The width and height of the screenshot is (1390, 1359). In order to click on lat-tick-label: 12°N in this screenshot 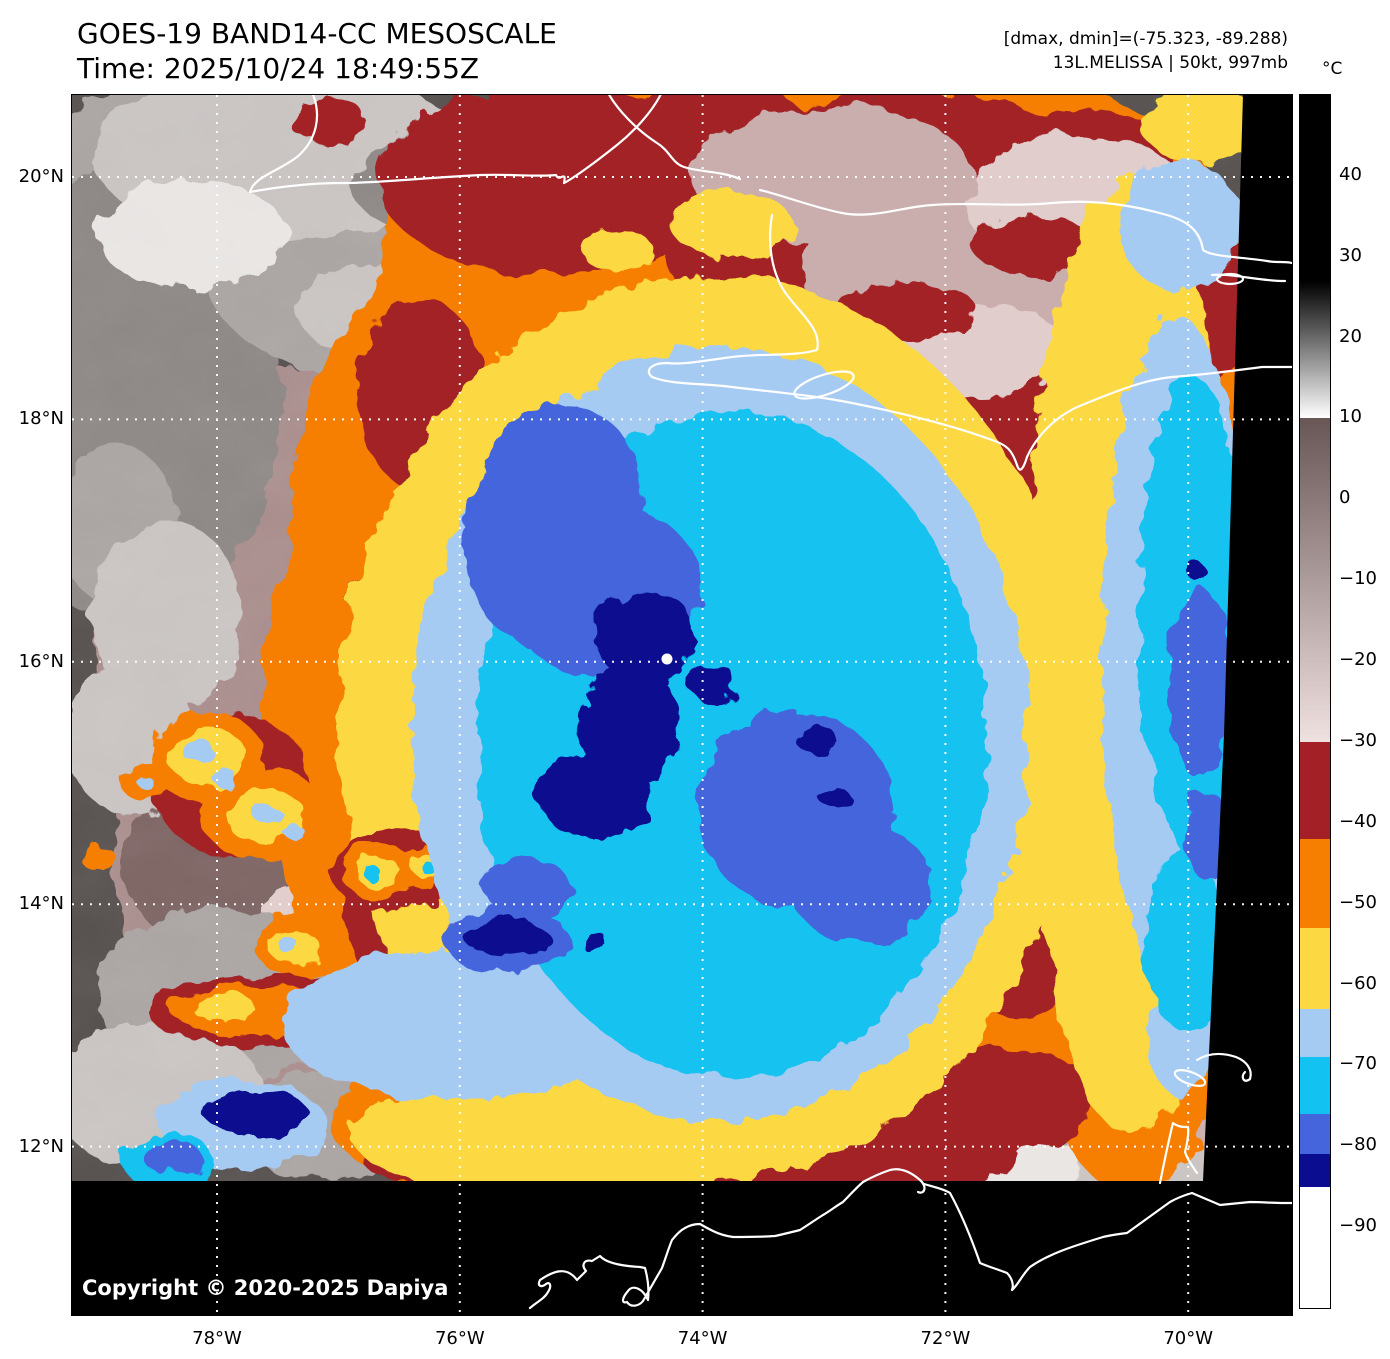, I will do `click(41, 1146)`.